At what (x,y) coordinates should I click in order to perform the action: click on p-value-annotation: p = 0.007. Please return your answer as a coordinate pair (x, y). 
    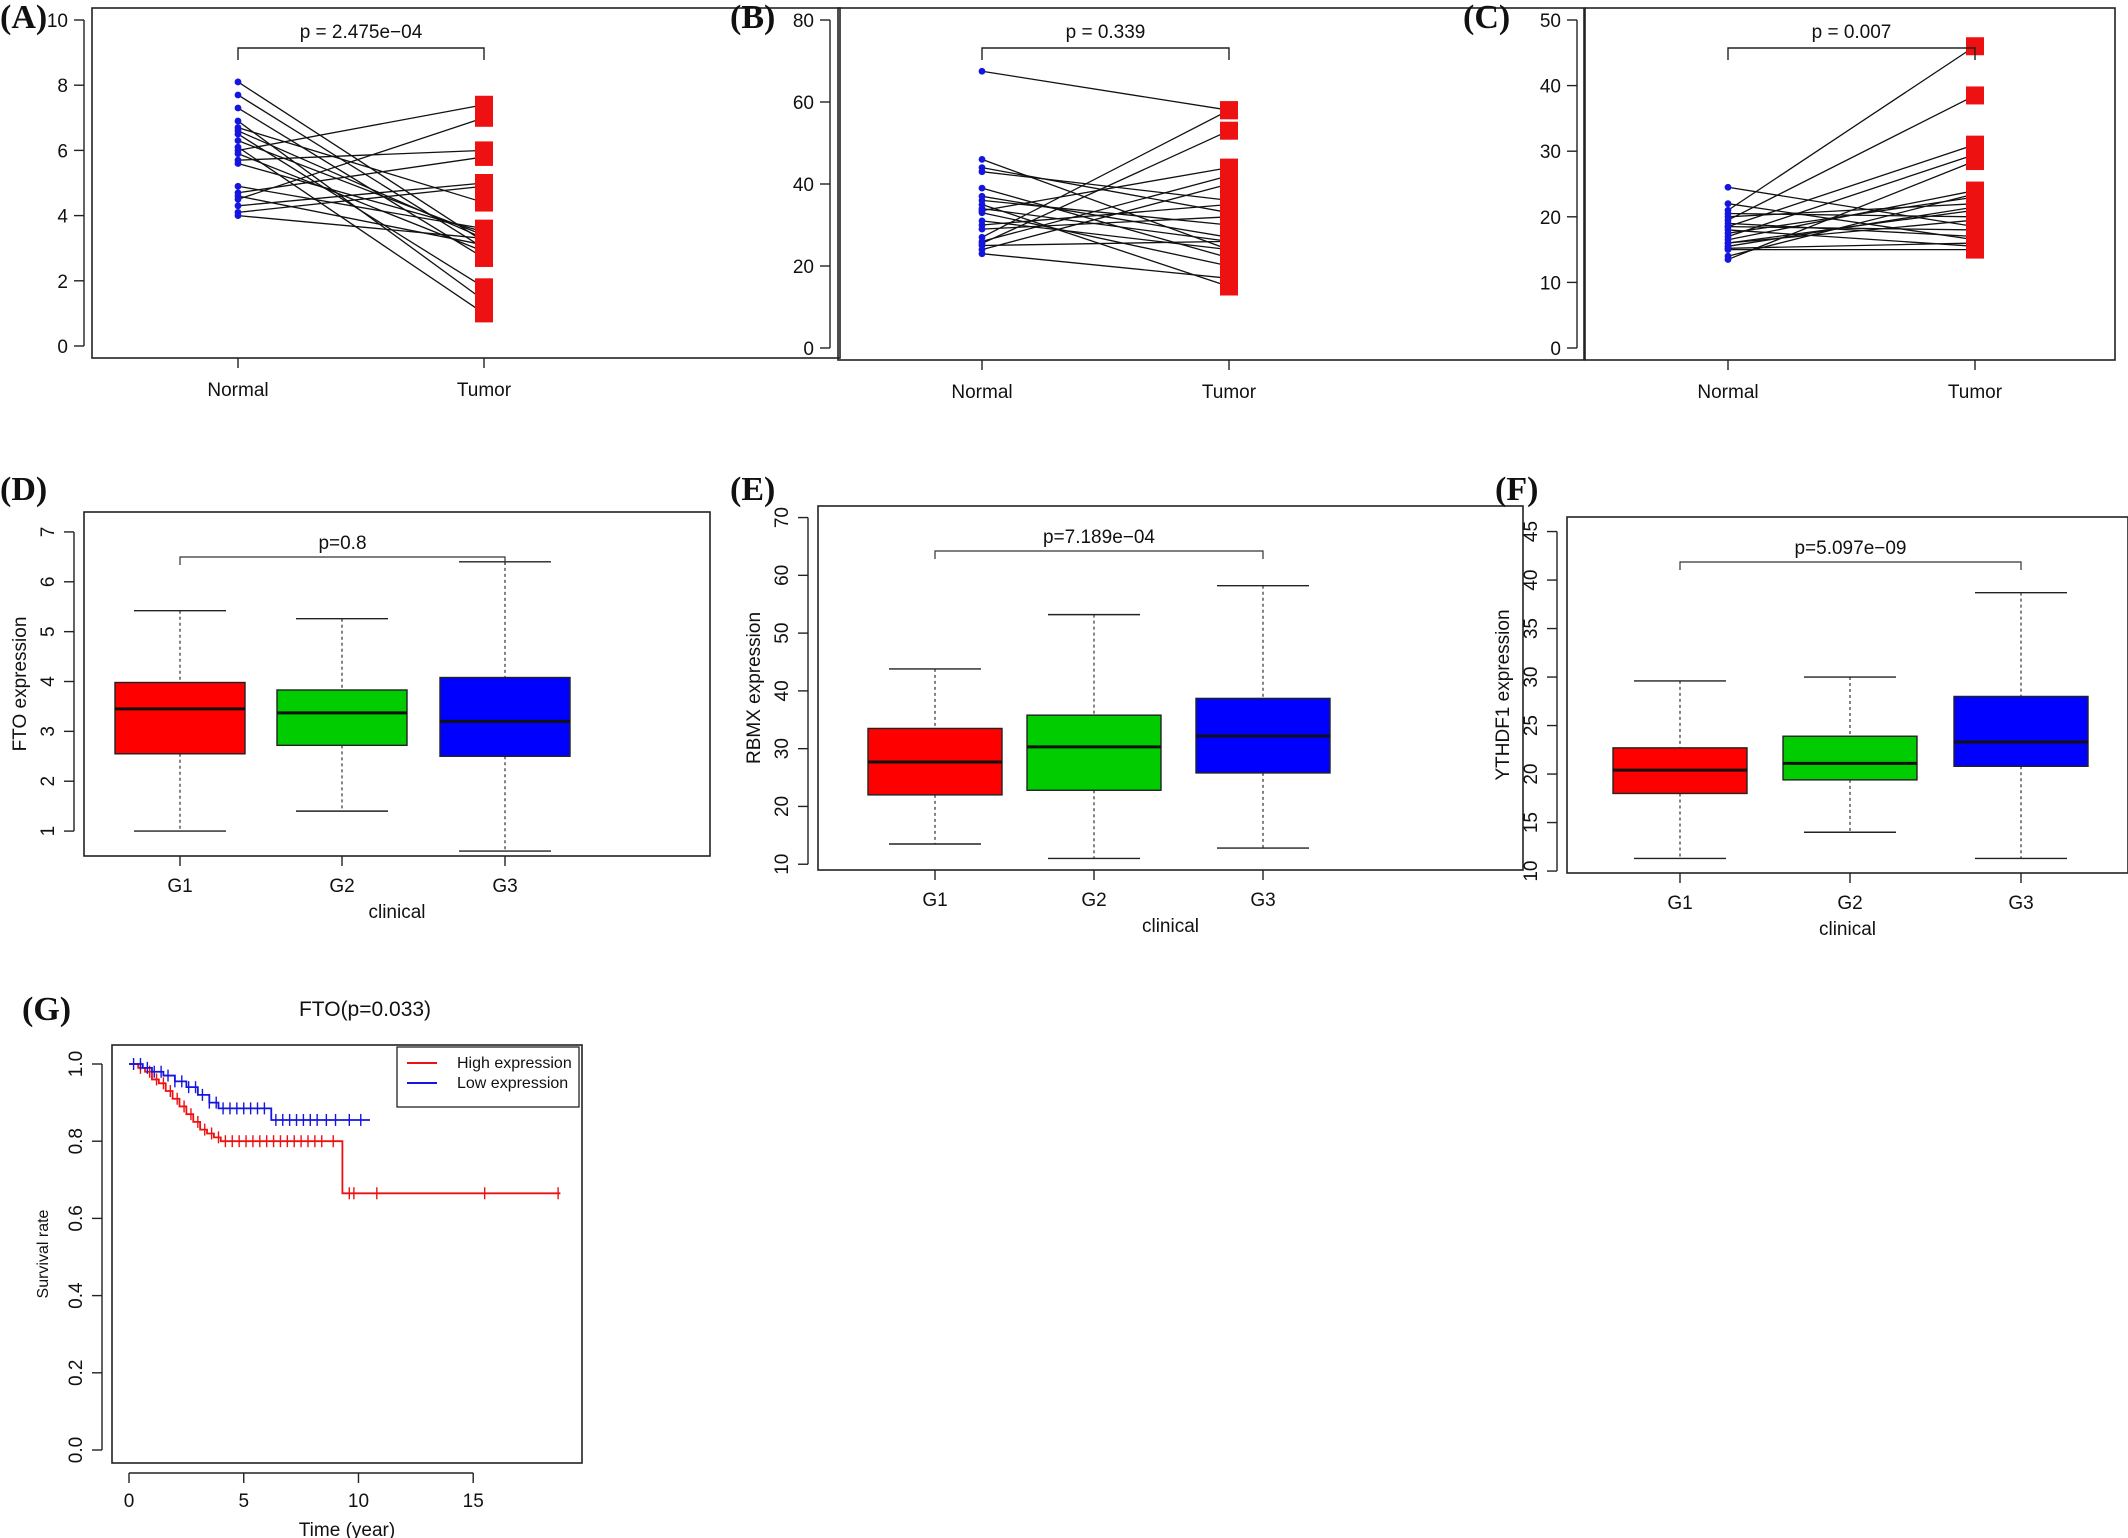
    Looking at the image, I should click on (1852, 32).